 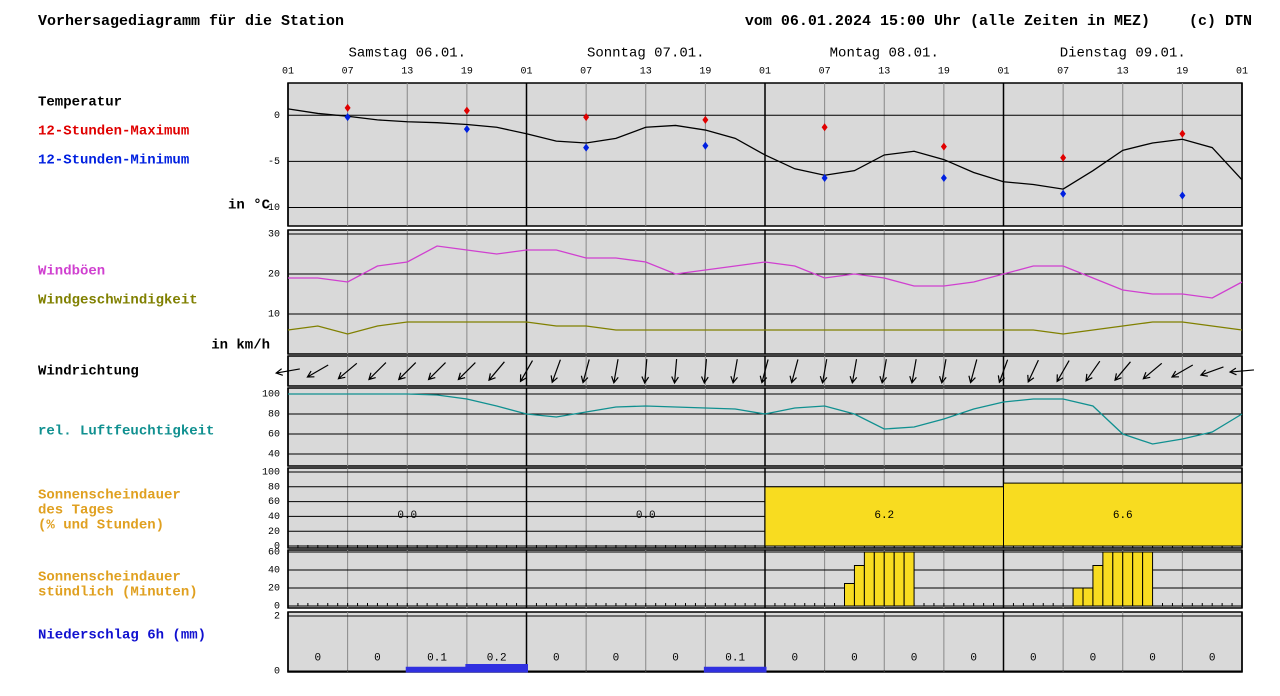 What do you see at coordinates (274, 162) in the screenshot?
I see `y-tick-label: -5` at bounding box center [274, 162].